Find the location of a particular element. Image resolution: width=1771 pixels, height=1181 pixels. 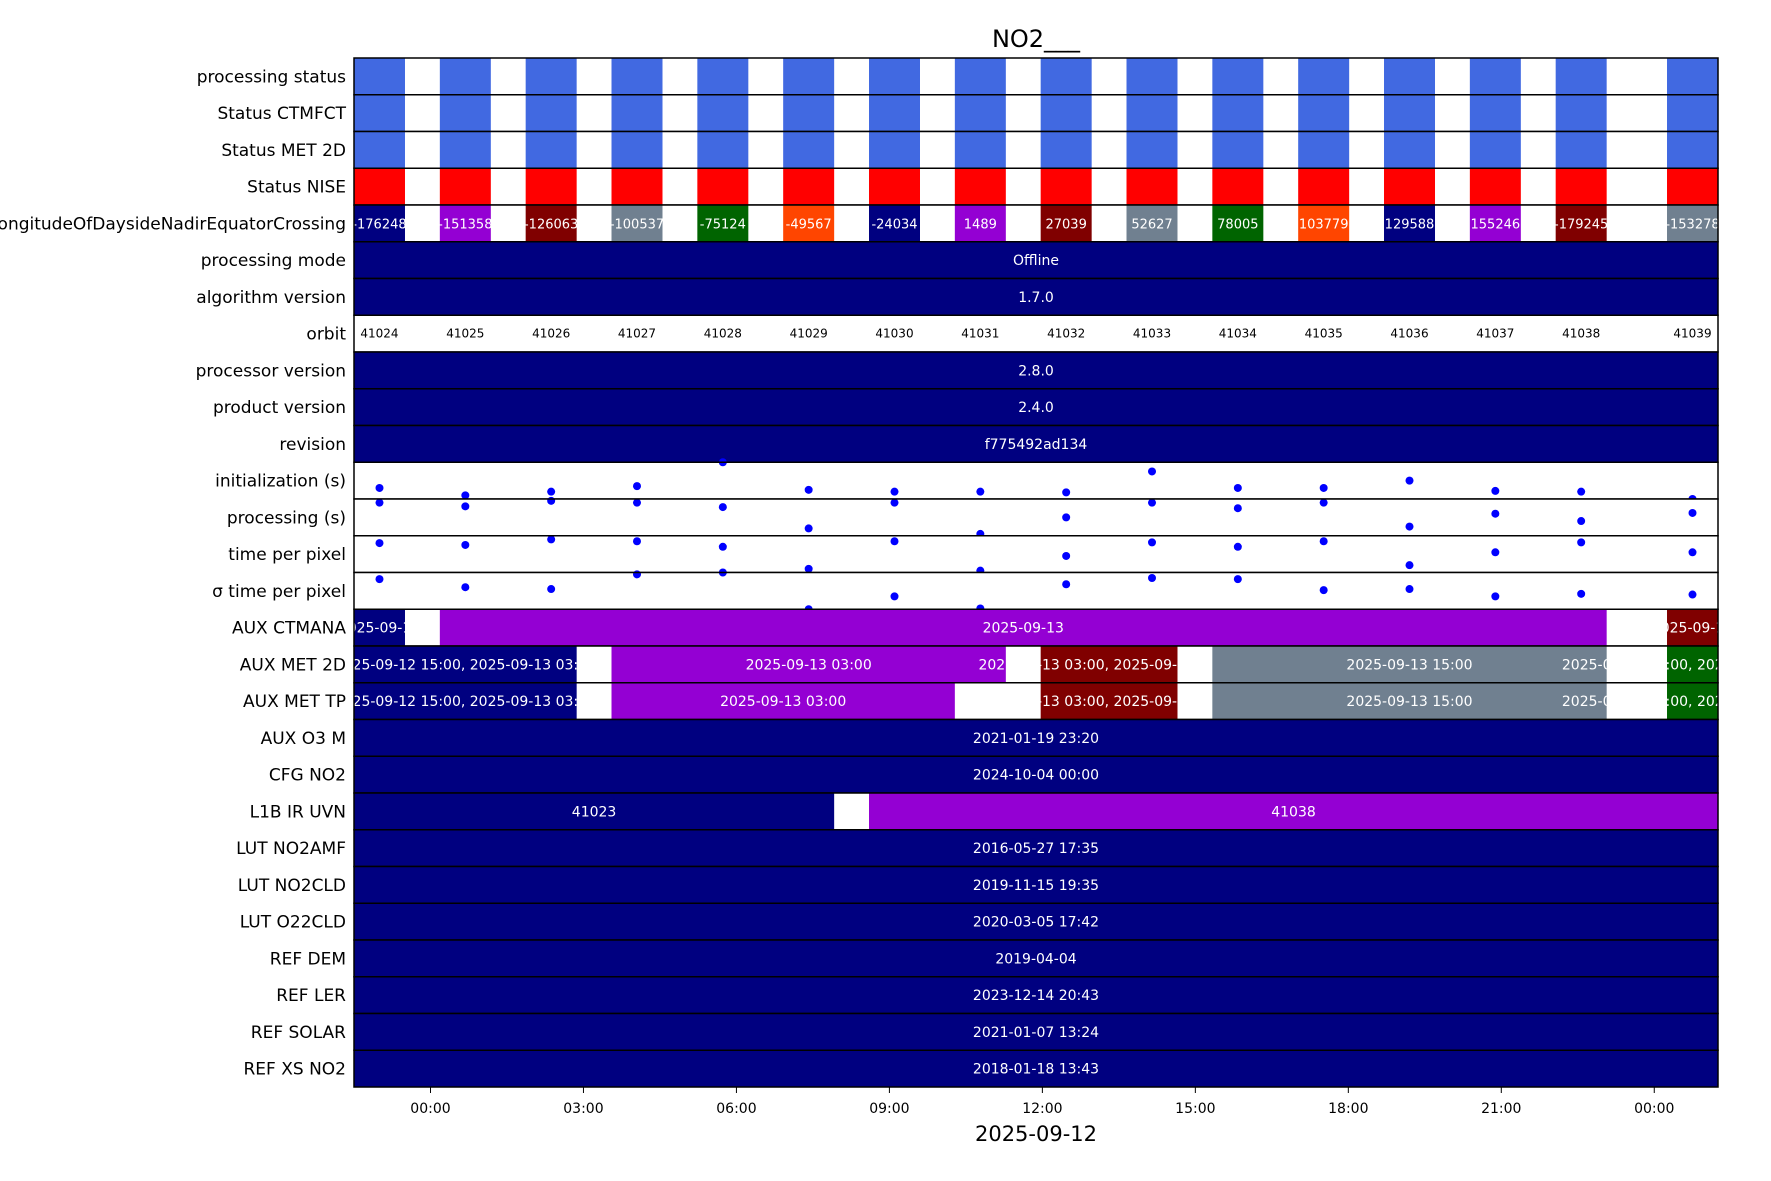

row-content: 2020-03-05 17:42 is located at coordinates (1036, 921).